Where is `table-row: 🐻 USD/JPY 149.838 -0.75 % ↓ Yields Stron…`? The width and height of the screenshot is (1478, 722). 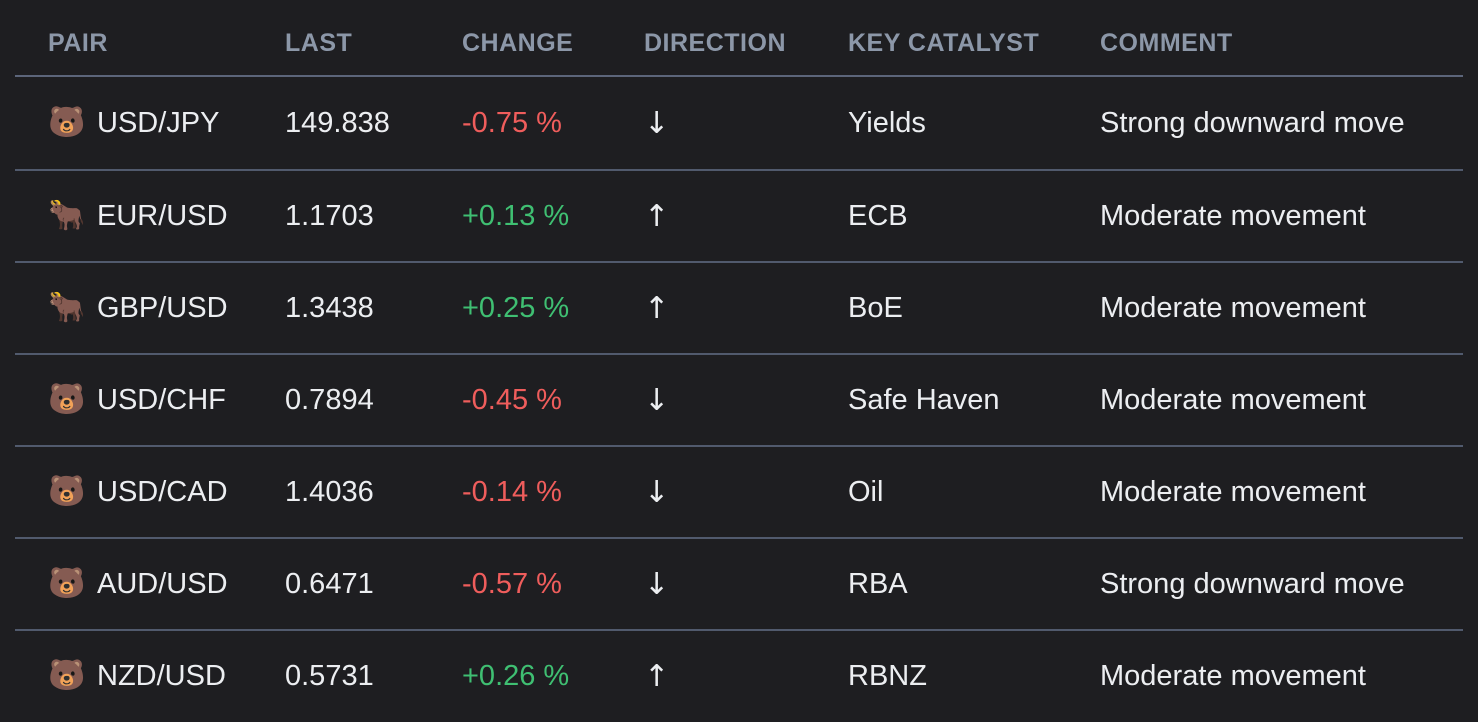 table-row: 🐻 USD/JPY 149.838 -0.75 % ↓ Yields Stron… is located at coordinates (739, 123).